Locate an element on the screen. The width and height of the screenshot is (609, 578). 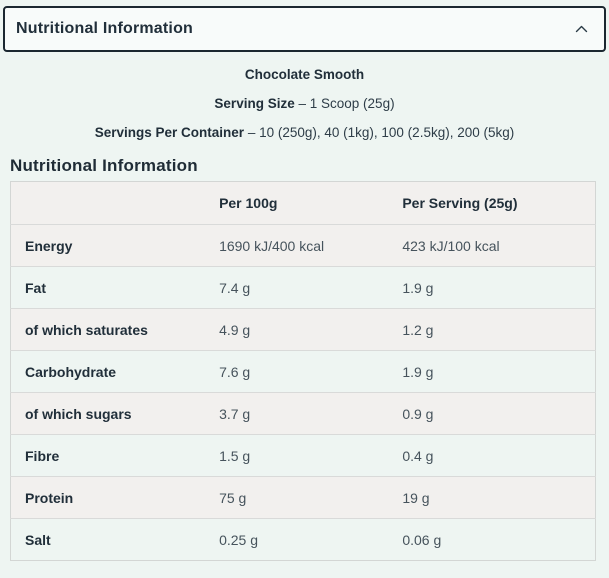
row-per-serving: 423 kJ/100 kcal is located at coordinates (492, 245).